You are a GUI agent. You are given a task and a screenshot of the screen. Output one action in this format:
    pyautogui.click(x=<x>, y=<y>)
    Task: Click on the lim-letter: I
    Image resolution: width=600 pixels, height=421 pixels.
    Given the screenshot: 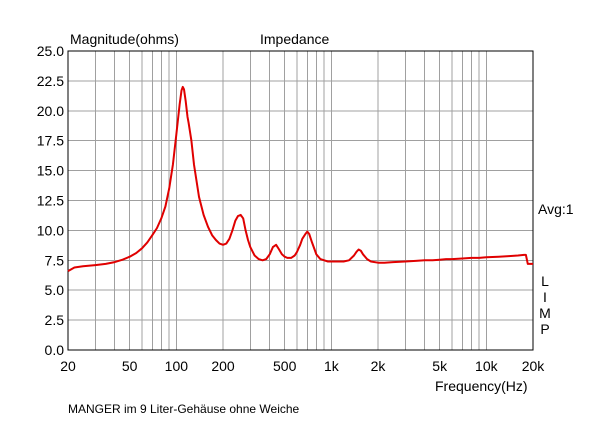 What is the action you would take?
    pyautogui.click(x=545, y=297)
    